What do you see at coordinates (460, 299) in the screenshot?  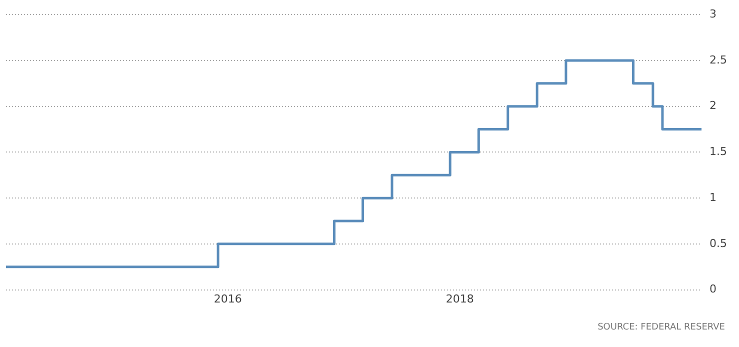 I see `x-tick-label: 2018` at bounding box center [460, 299].